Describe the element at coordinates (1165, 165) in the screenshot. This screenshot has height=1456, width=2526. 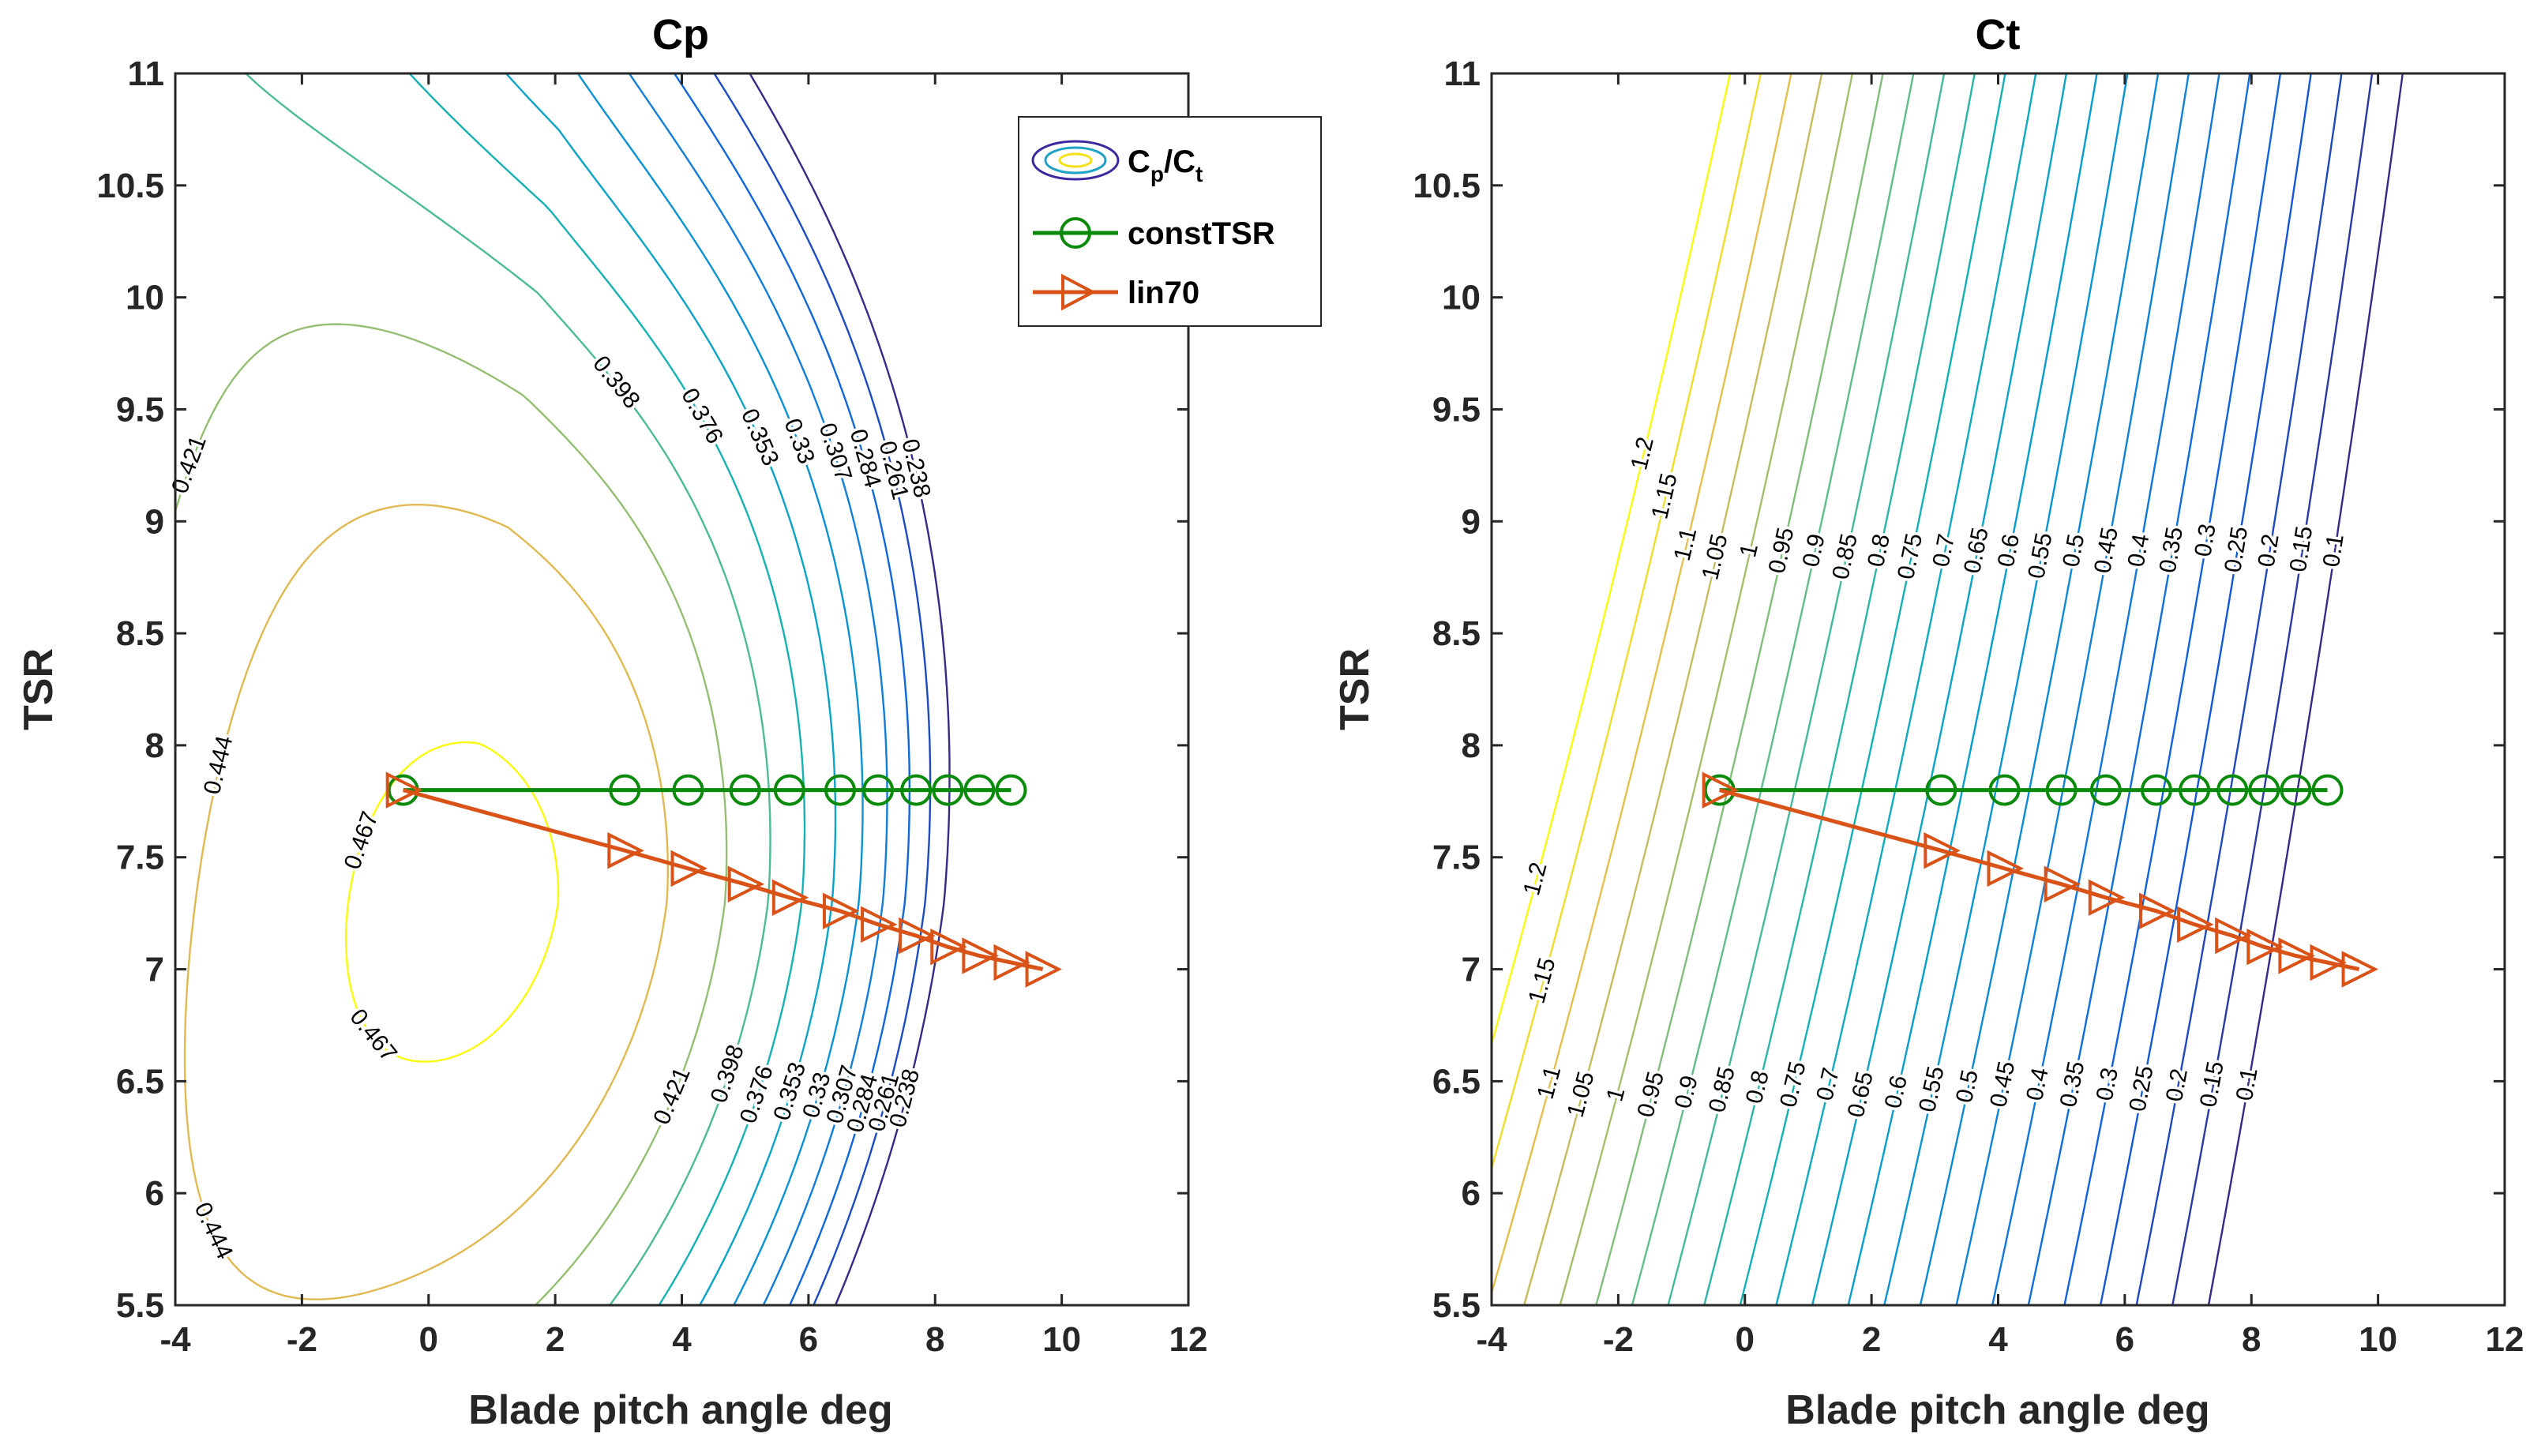
I see `legend-entry-contour: Cp/Ct` at that location.